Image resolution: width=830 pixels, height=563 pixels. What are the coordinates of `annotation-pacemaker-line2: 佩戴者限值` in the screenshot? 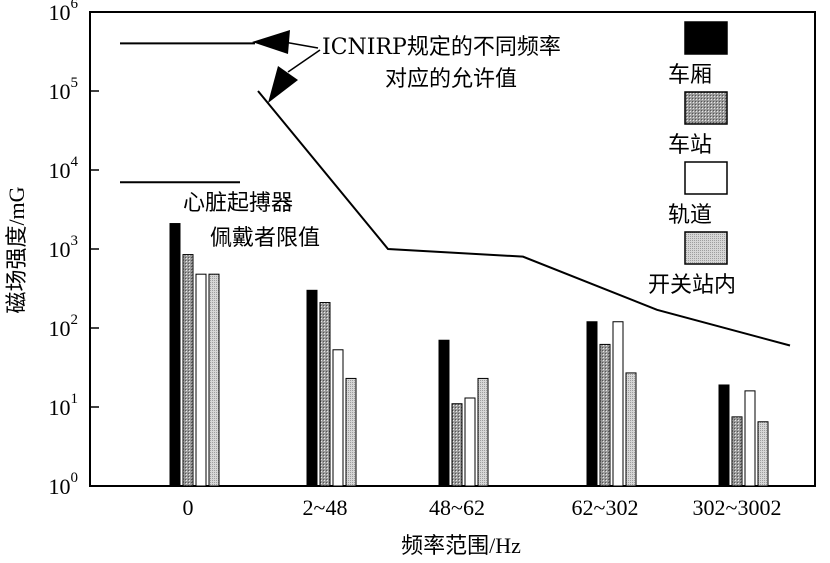 It's located at (265, 238).